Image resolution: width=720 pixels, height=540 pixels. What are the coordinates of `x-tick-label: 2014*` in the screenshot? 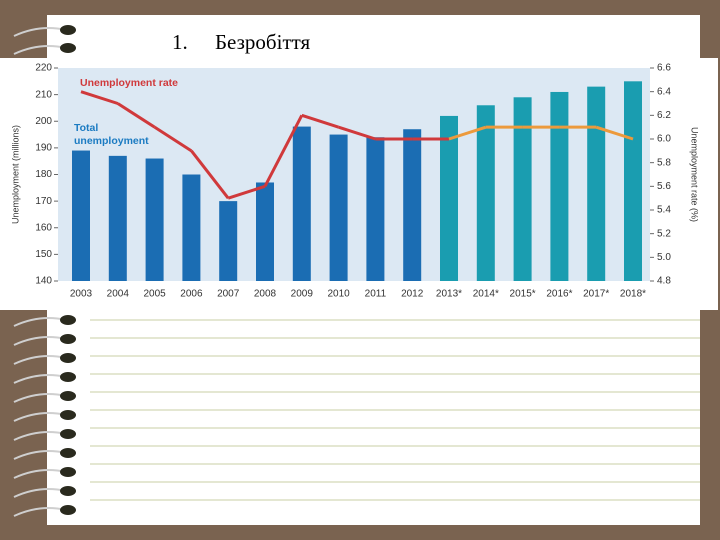 It's located at (486, 294).